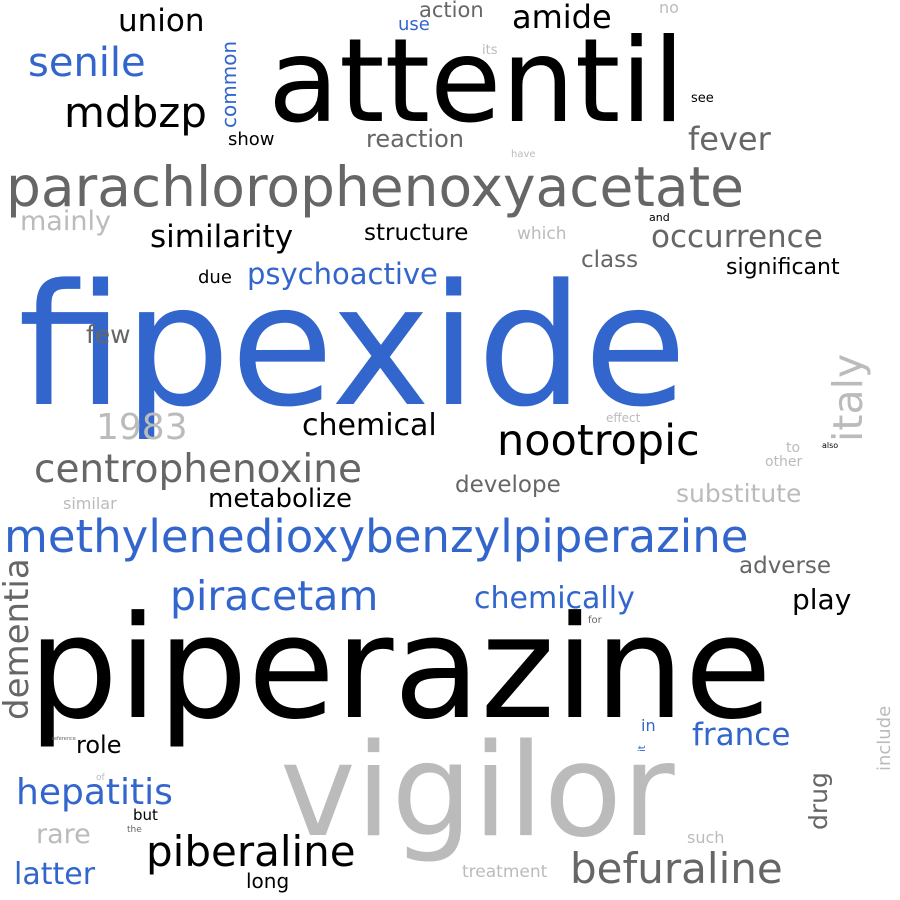  I want to click on word-union: union, so click(161, 21).